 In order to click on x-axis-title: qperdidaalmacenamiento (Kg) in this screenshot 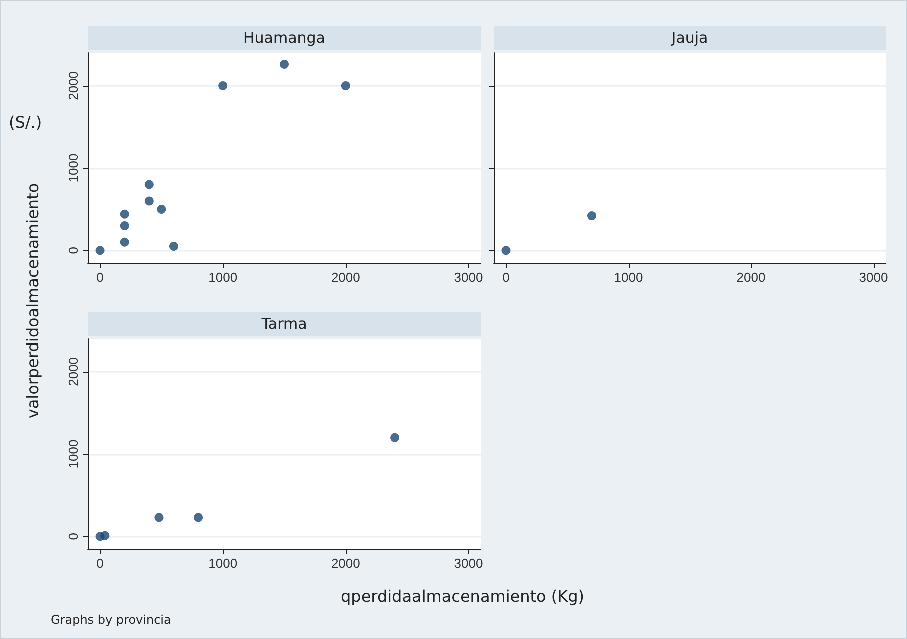, I will do `click(463, 596)`.